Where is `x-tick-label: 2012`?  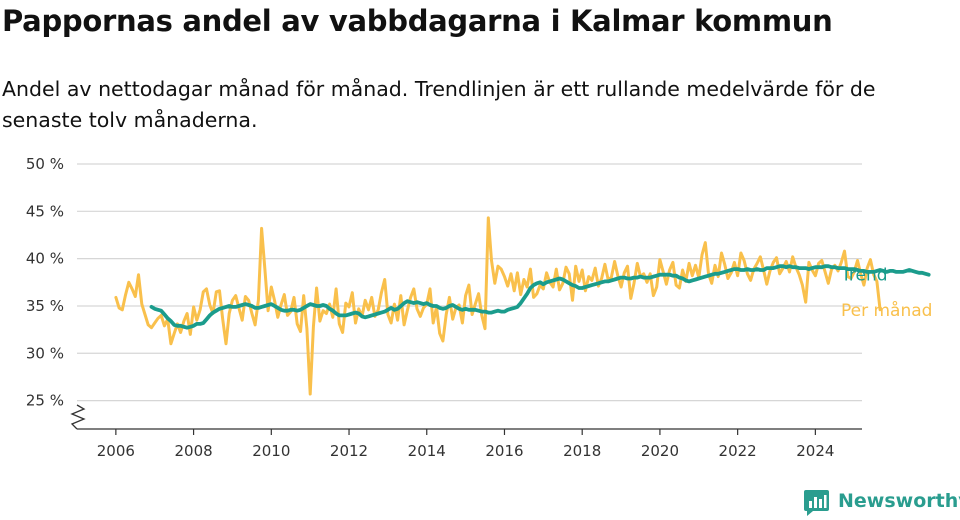
x-tick-label: 2012 is located at coordinates (349, 451).